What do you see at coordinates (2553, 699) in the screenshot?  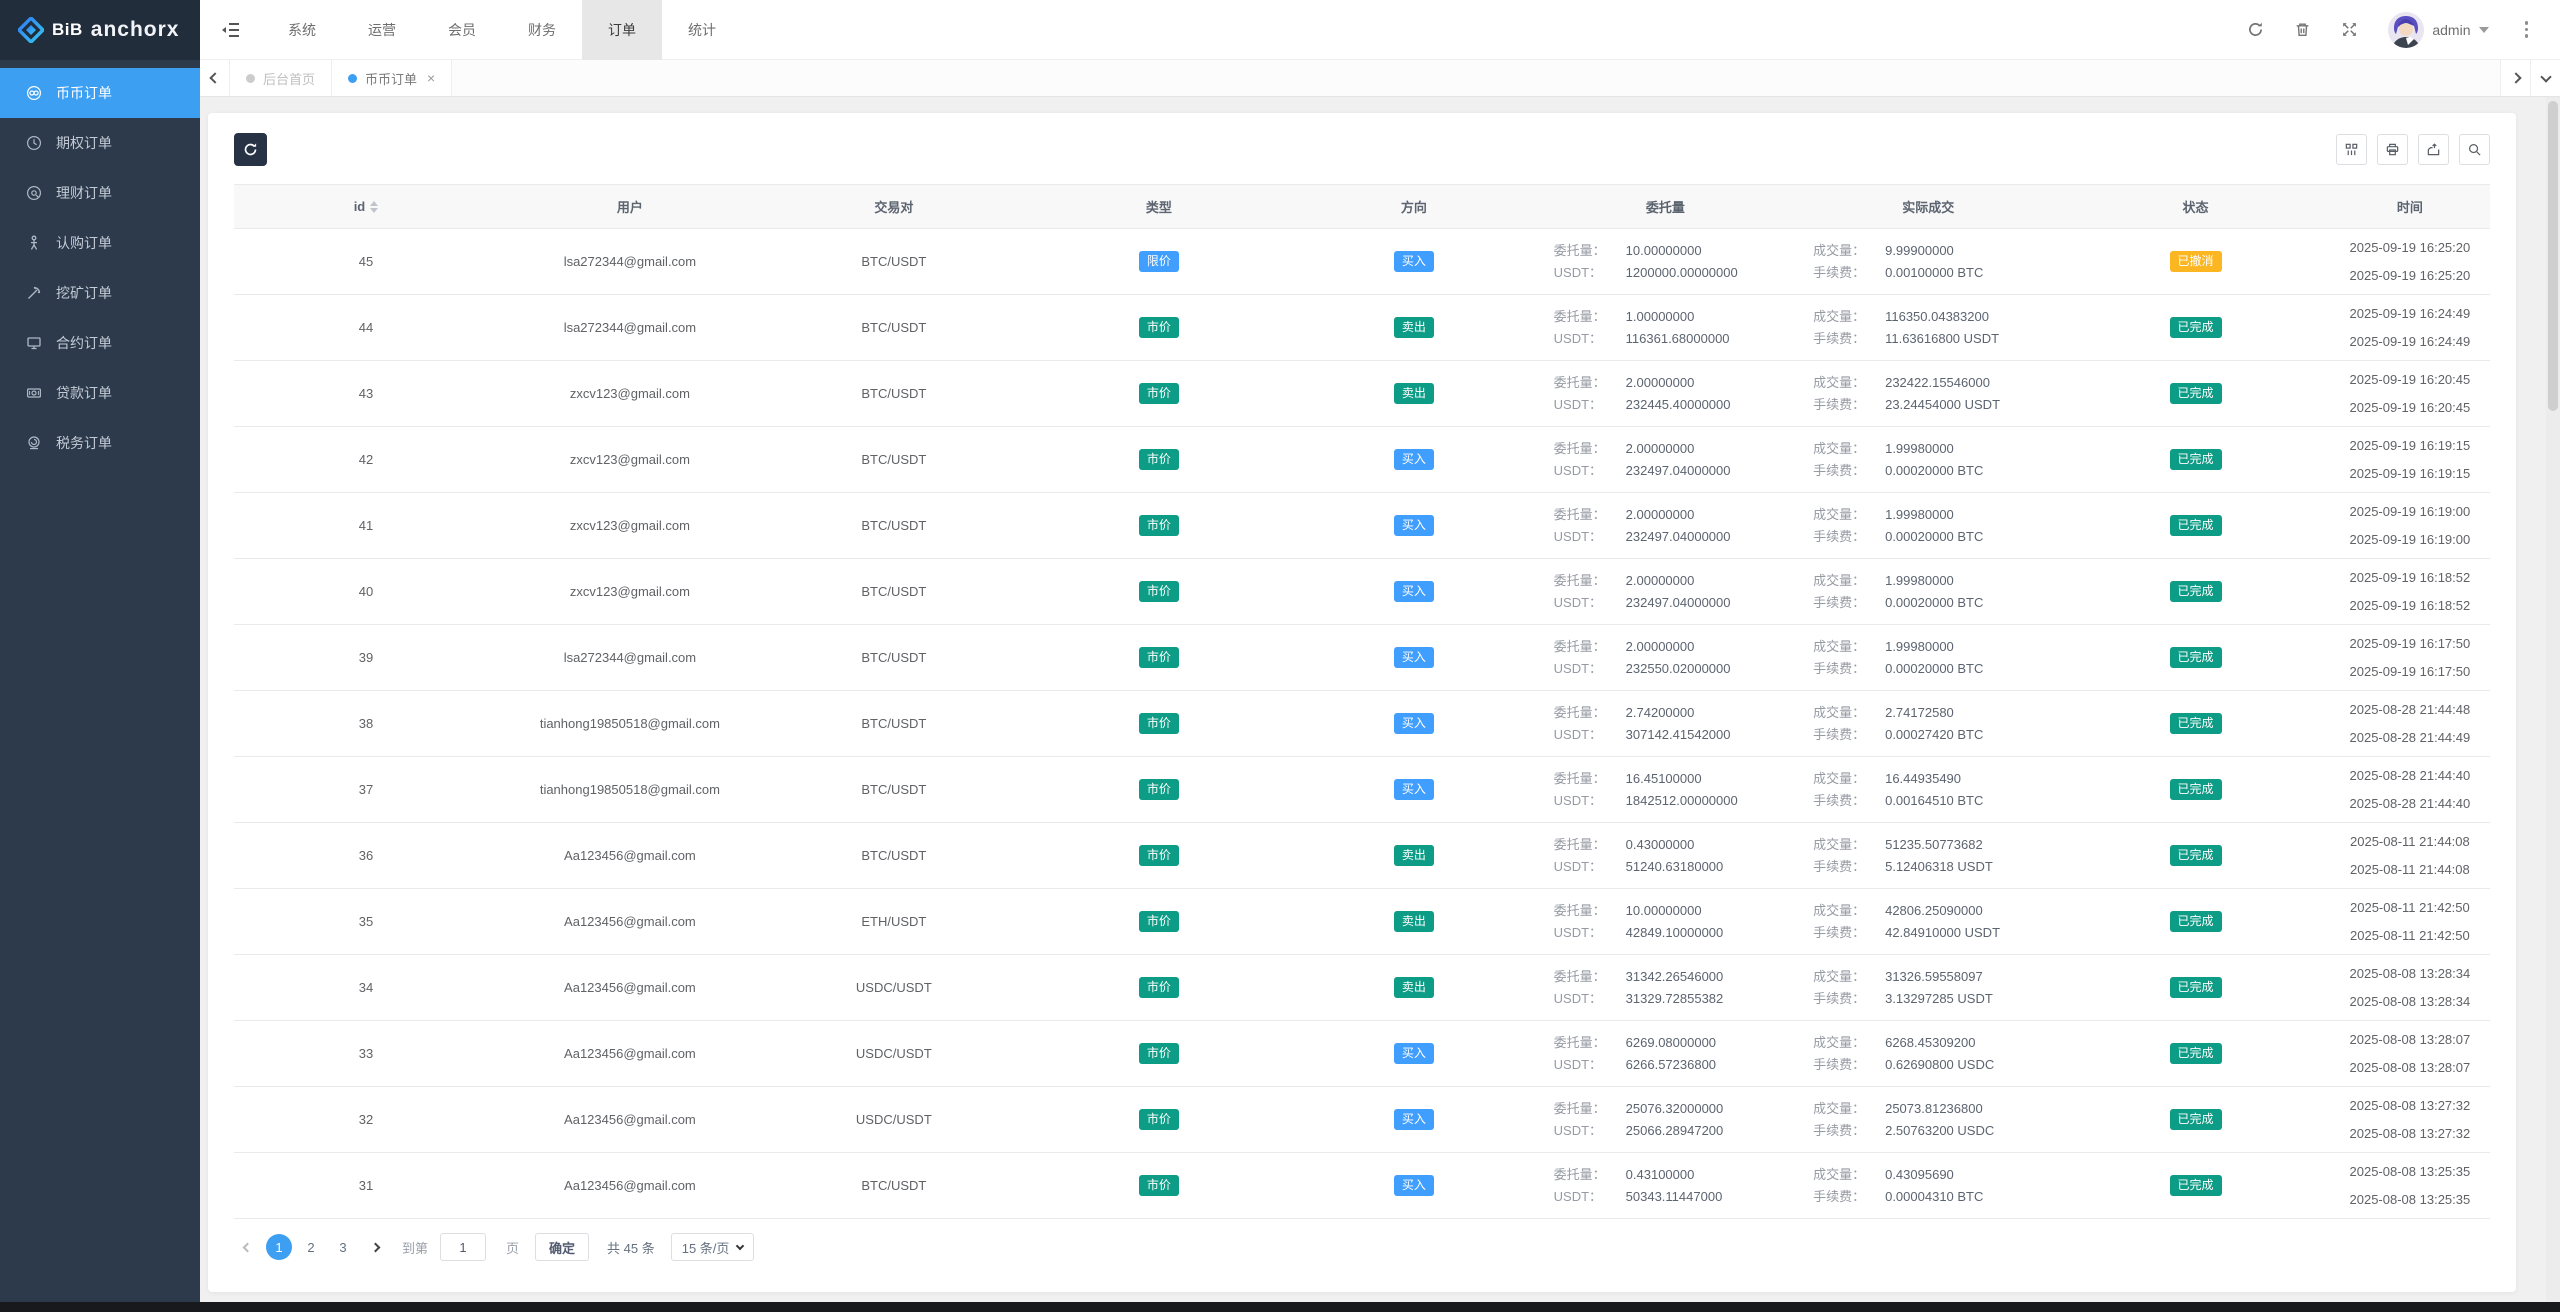 I see `page-scrollbar` at bounding box center [2553, 699].